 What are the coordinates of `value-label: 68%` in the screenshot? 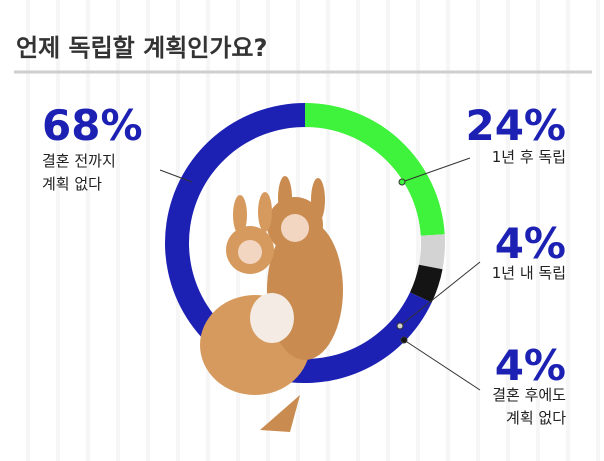 It's located at (92, 125).